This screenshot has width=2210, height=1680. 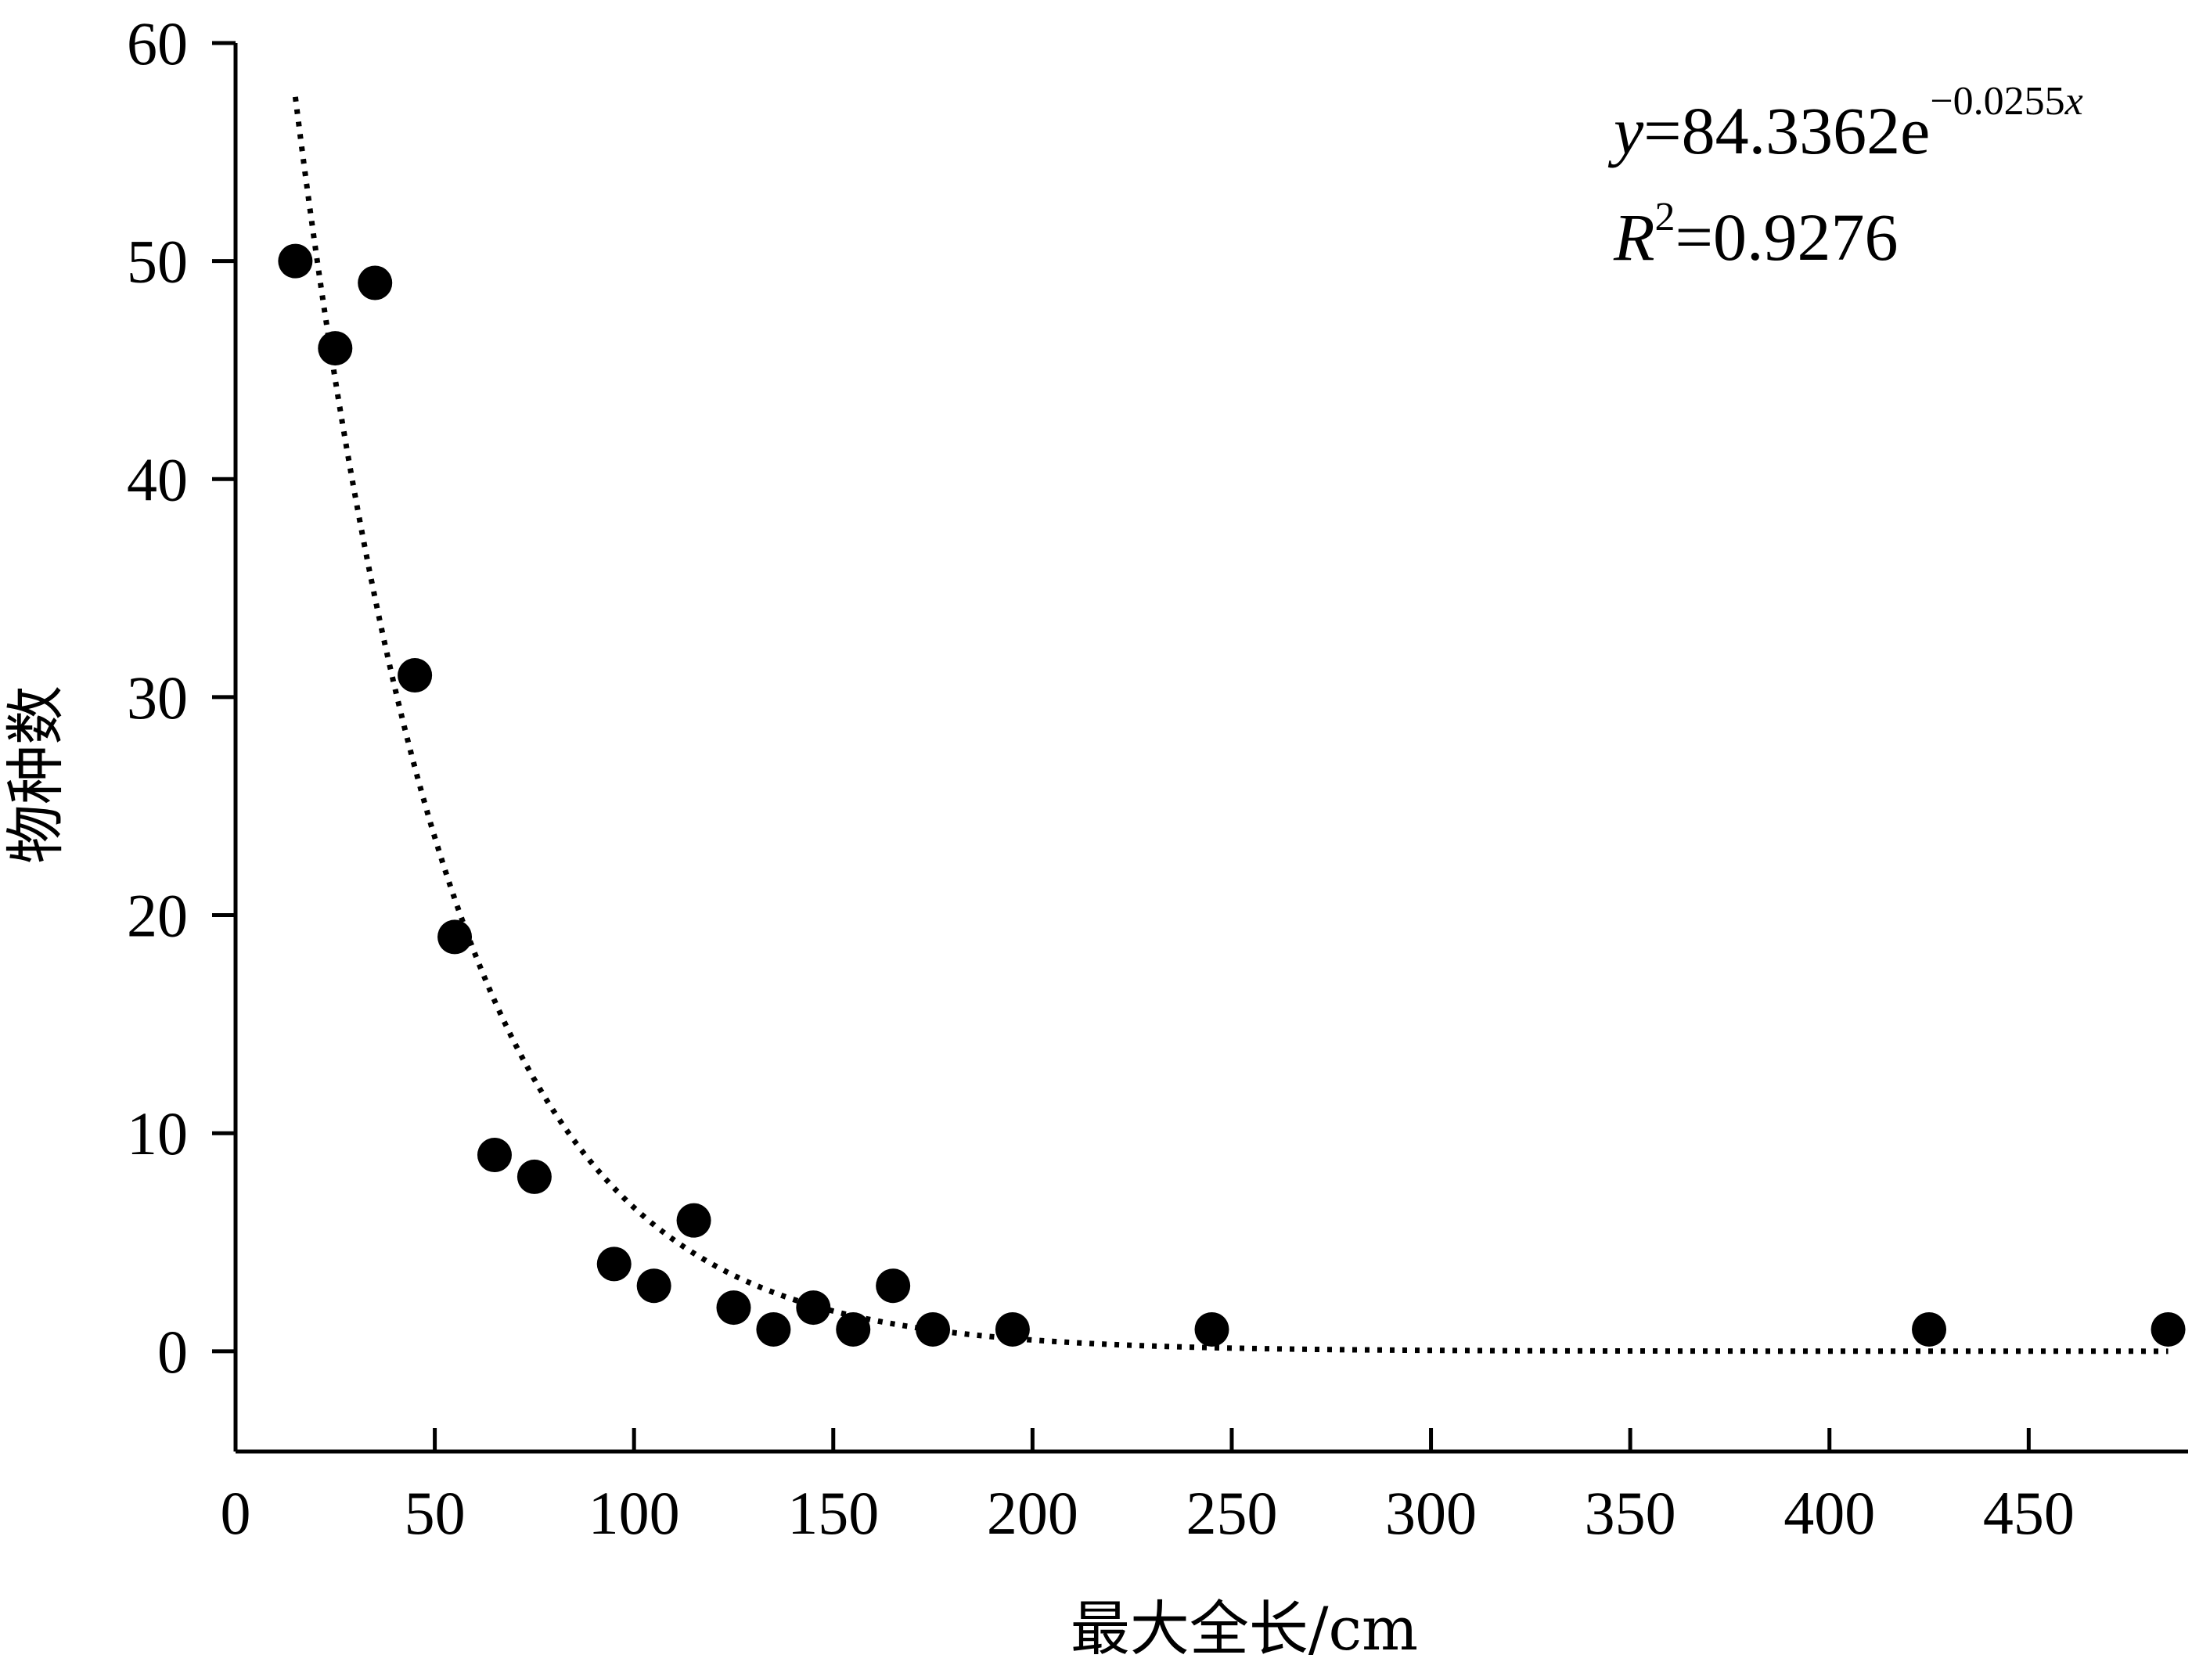 I want to click on y-axis-title: 物种数, so click(x=35, y=774).